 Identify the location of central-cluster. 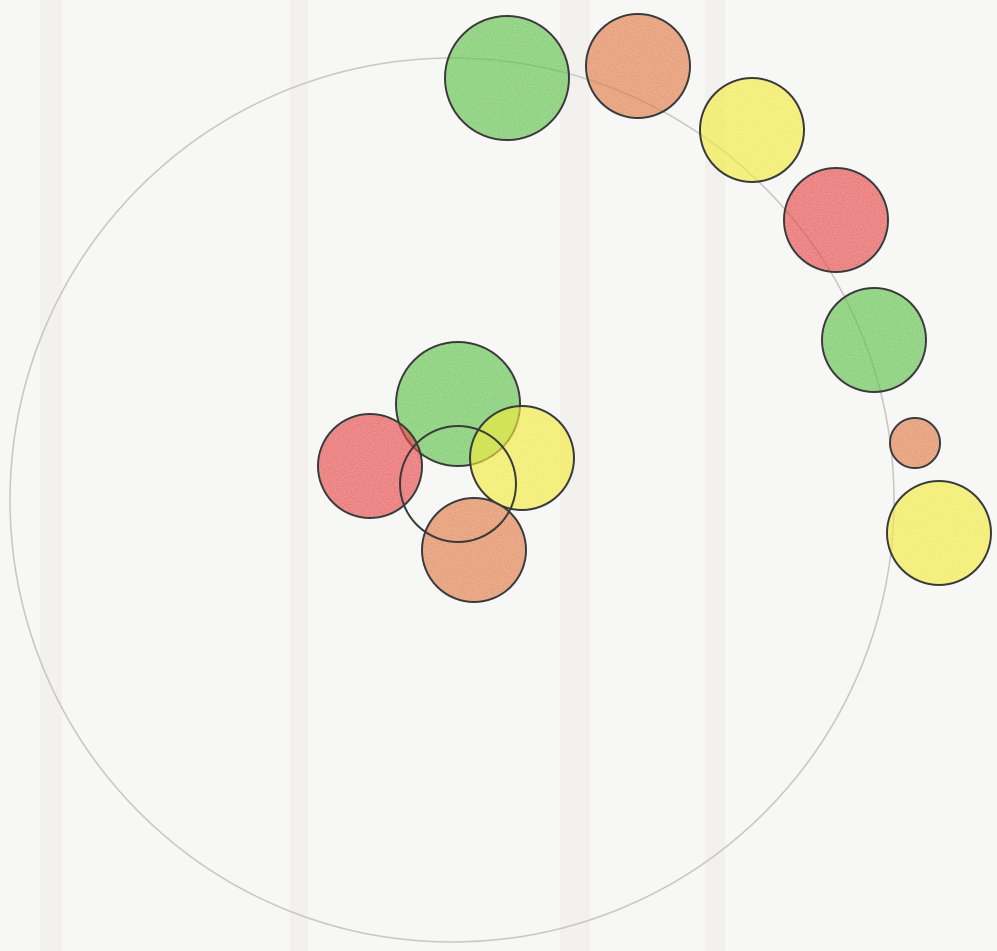
(446, 472).